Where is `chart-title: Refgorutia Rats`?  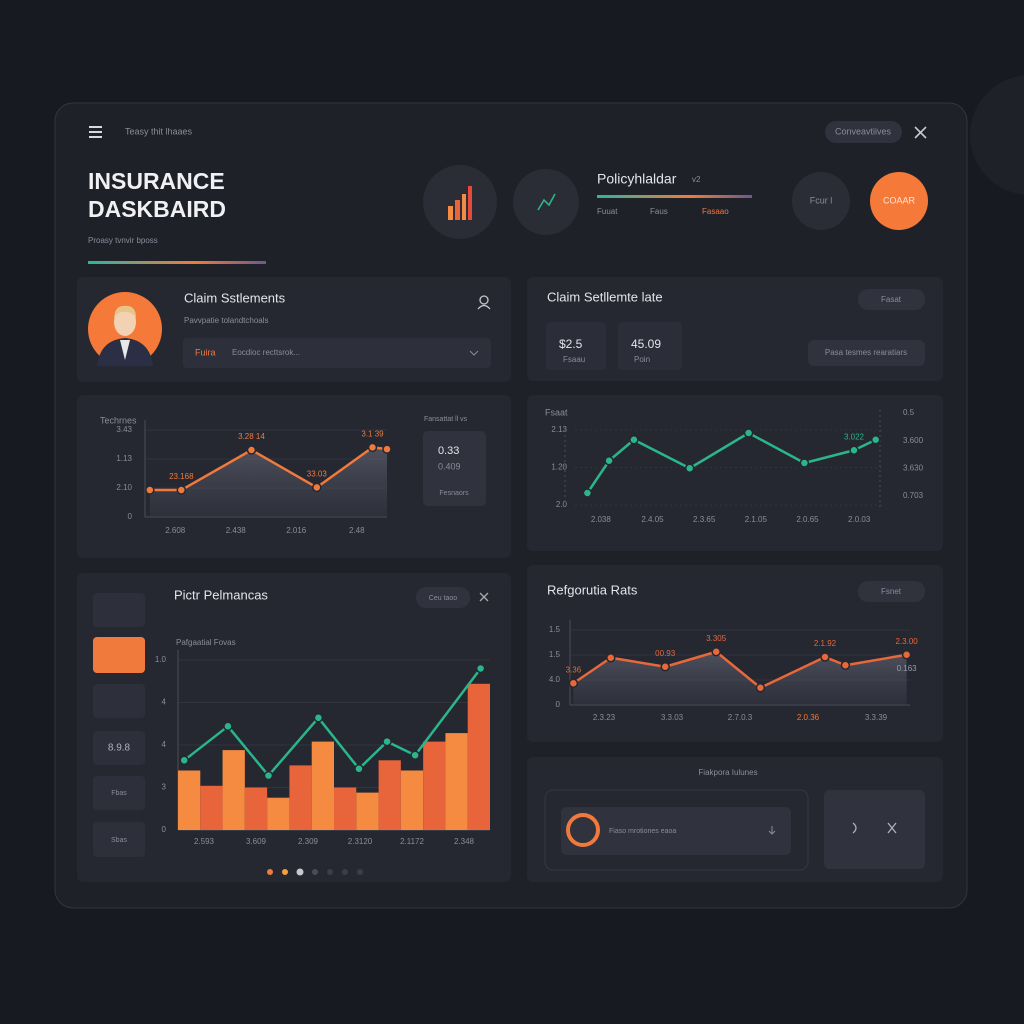 chart-title: Refgorutia Rats is located at coordinates (592, 589).